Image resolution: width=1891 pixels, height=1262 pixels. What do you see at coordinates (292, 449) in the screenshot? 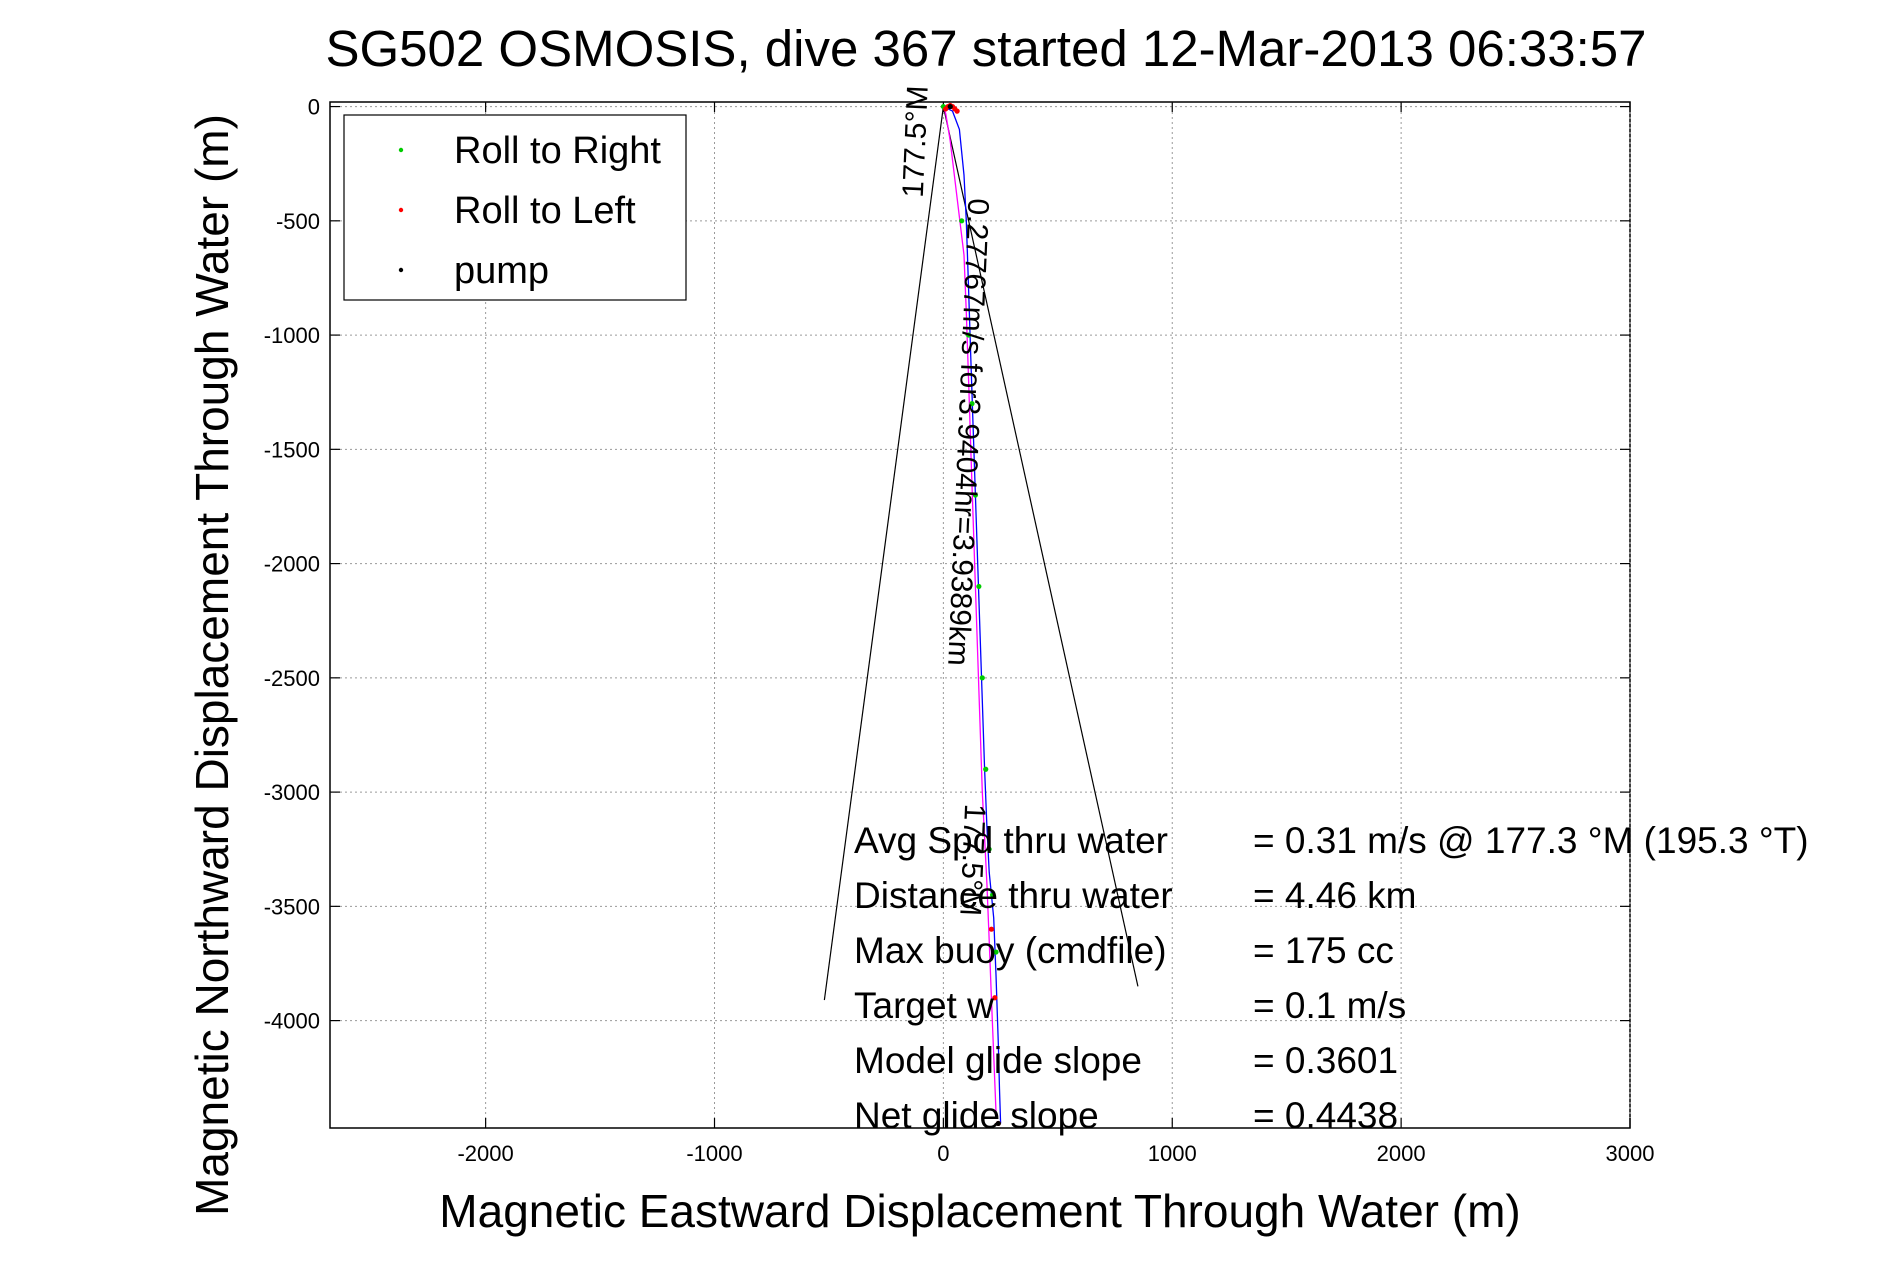
I see `y-tick-label: -1500` at bounding box center [292, 449].